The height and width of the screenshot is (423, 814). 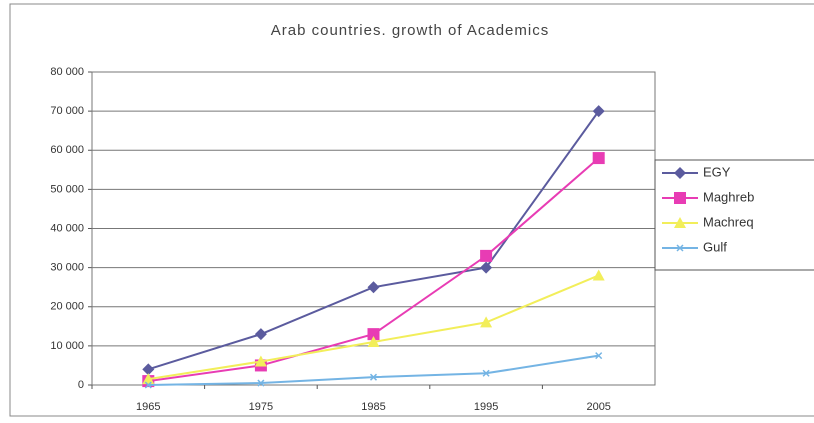 I want to click on x-tick-label: 1965, so click(x=148, y=407).